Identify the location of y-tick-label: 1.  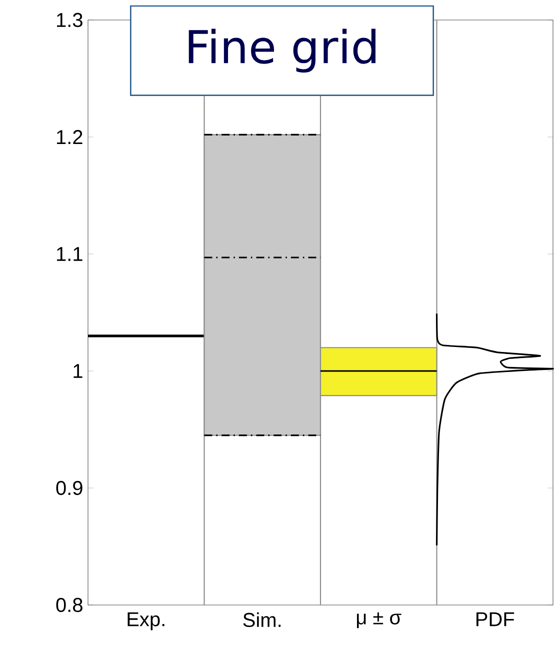
(78, 371).